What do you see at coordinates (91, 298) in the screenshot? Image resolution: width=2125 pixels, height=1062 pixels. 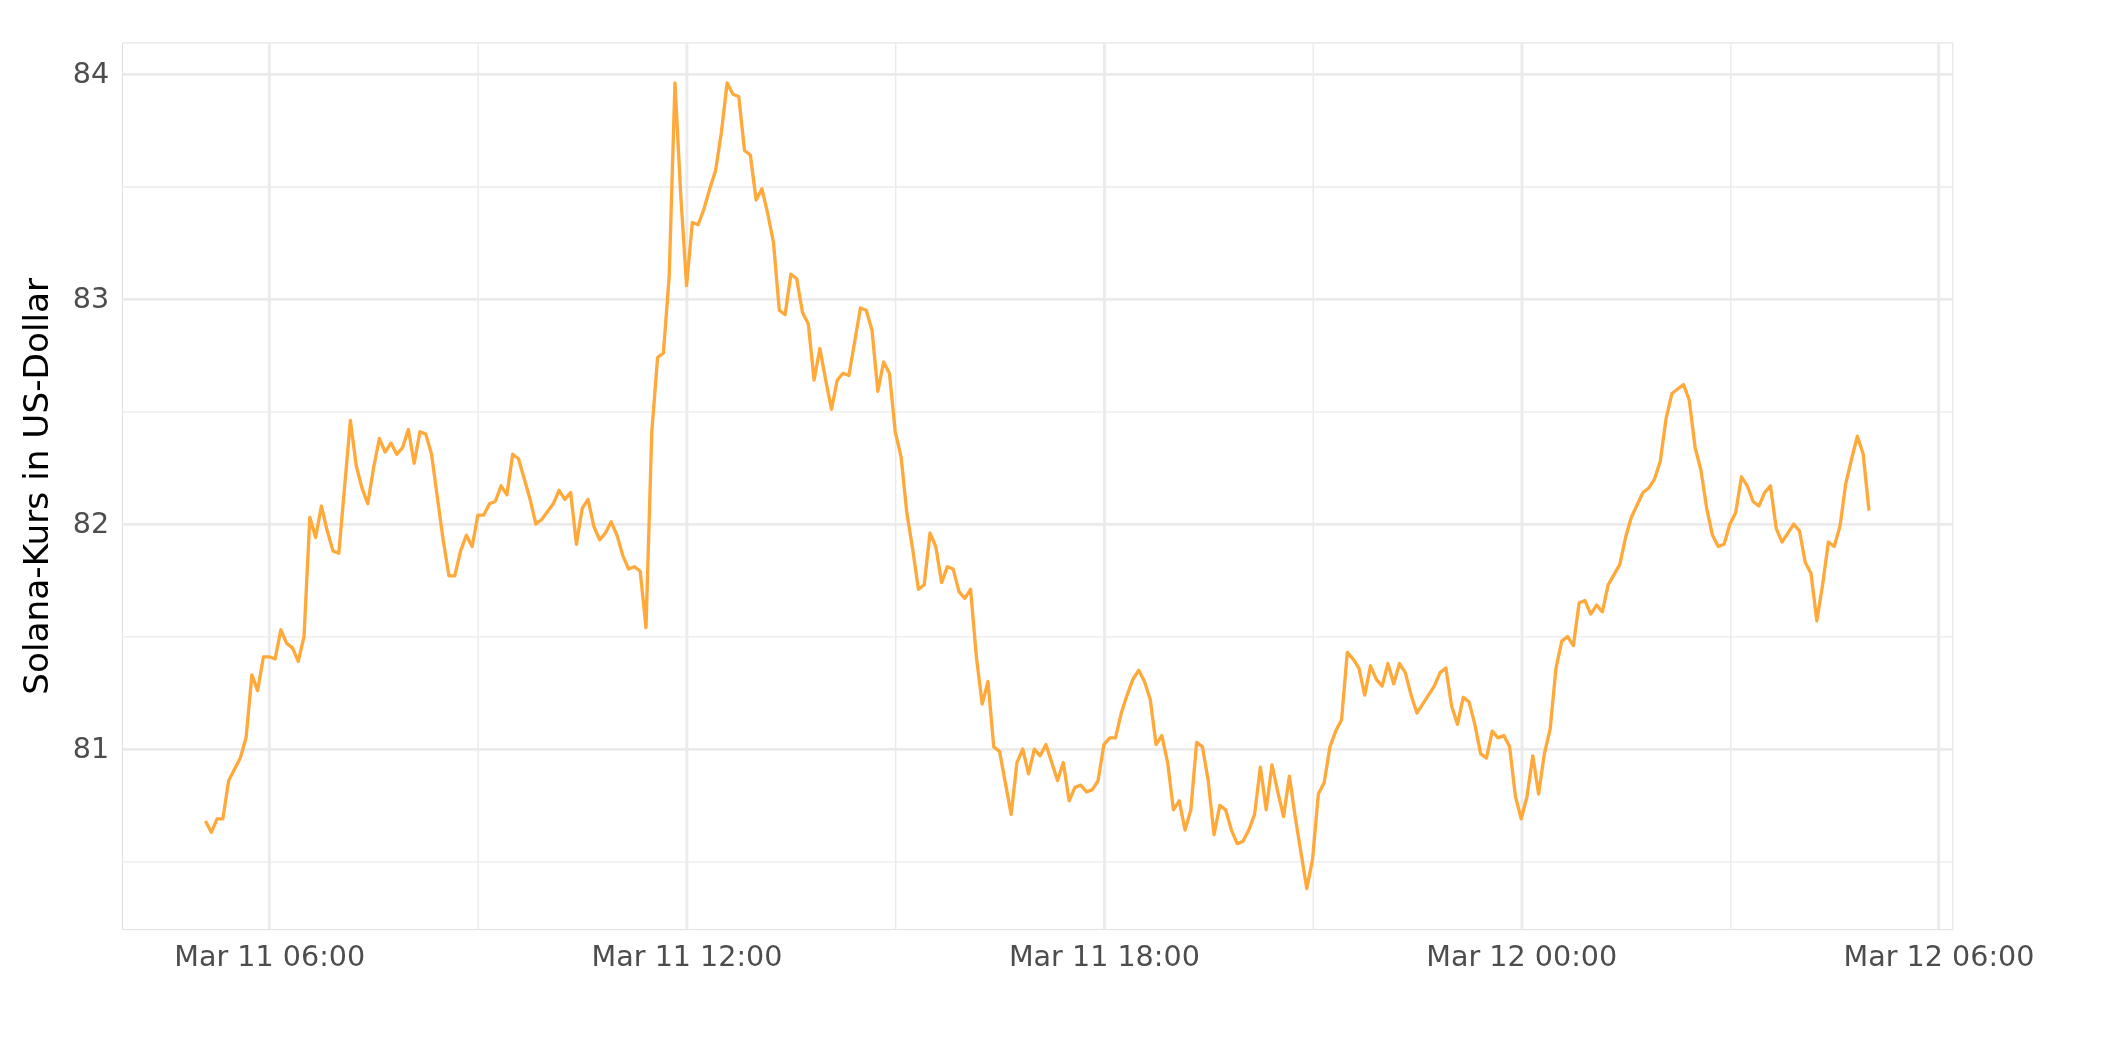 I see `y-tick-label: 83` at bounding box center [91, 298].